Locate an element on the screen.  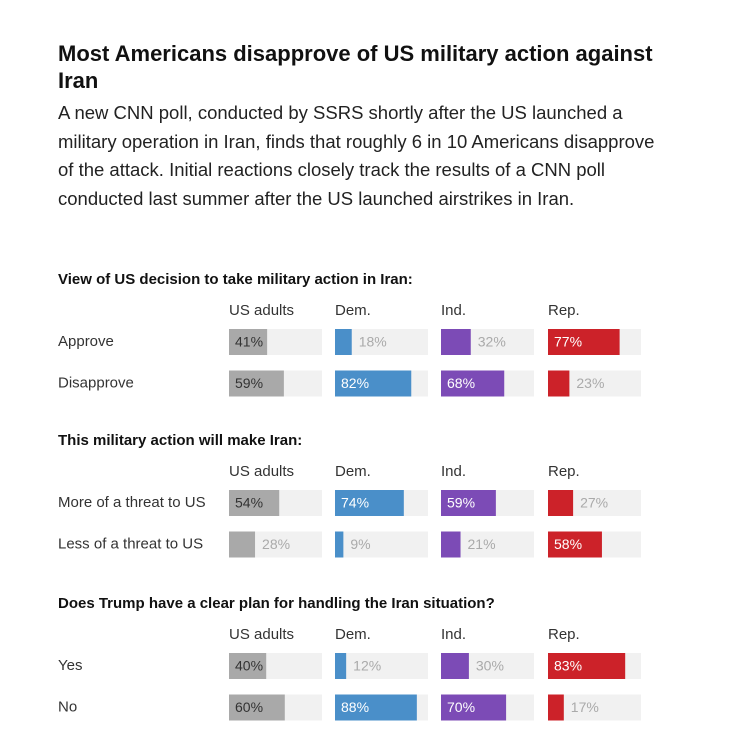
value-label: 77% is located at coordinates (568, 342).